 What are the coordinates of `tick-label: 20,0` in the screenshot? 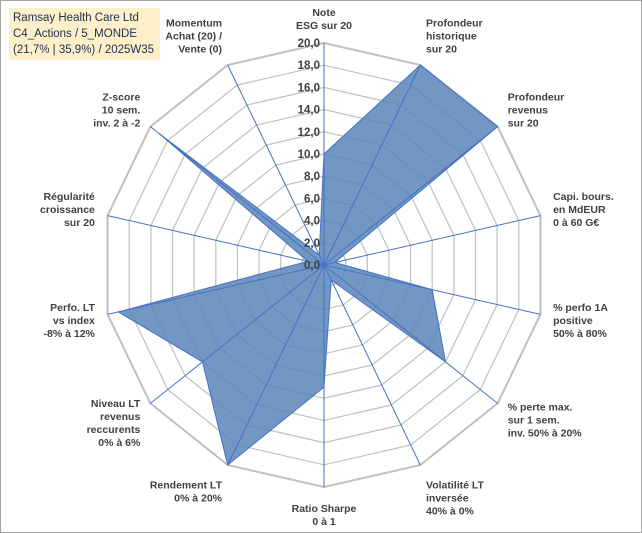 It's located at (309, 44).